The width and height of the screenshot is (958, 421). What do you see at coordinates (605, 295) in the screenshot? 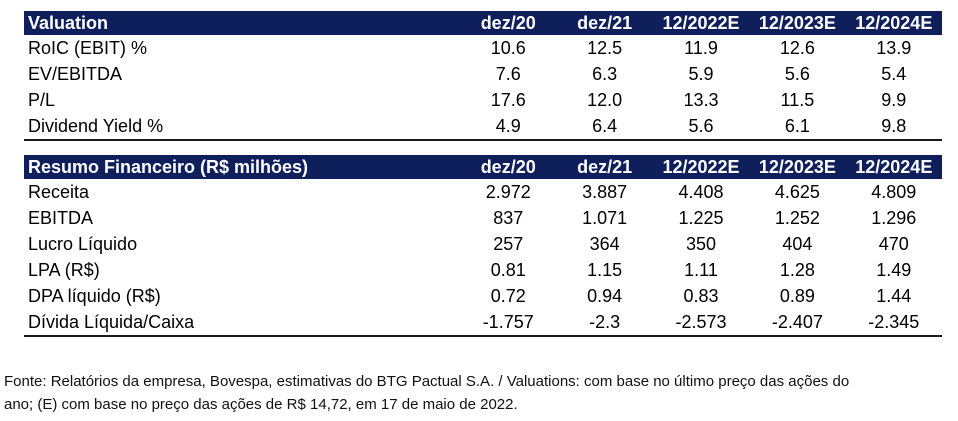
I see `cell-value: 0.94` at bounding box center [605, 295].